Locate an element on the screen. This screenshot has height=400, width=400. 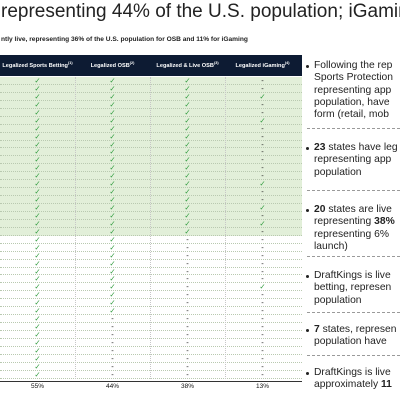
bullet-line: population is located at coordinates (352, 301).